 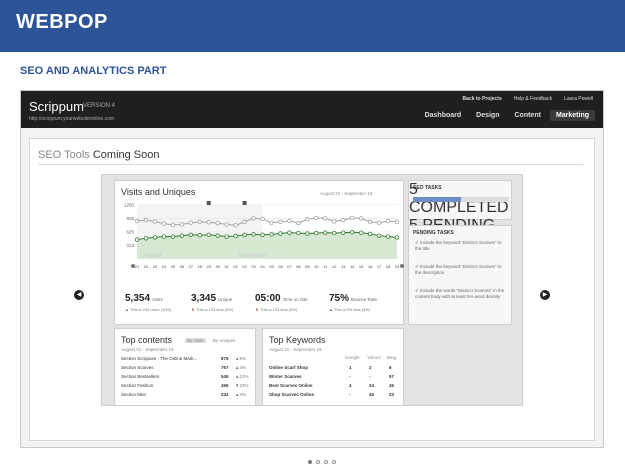 I want to click on content-name: Section Men, so click(x=134, y=394).